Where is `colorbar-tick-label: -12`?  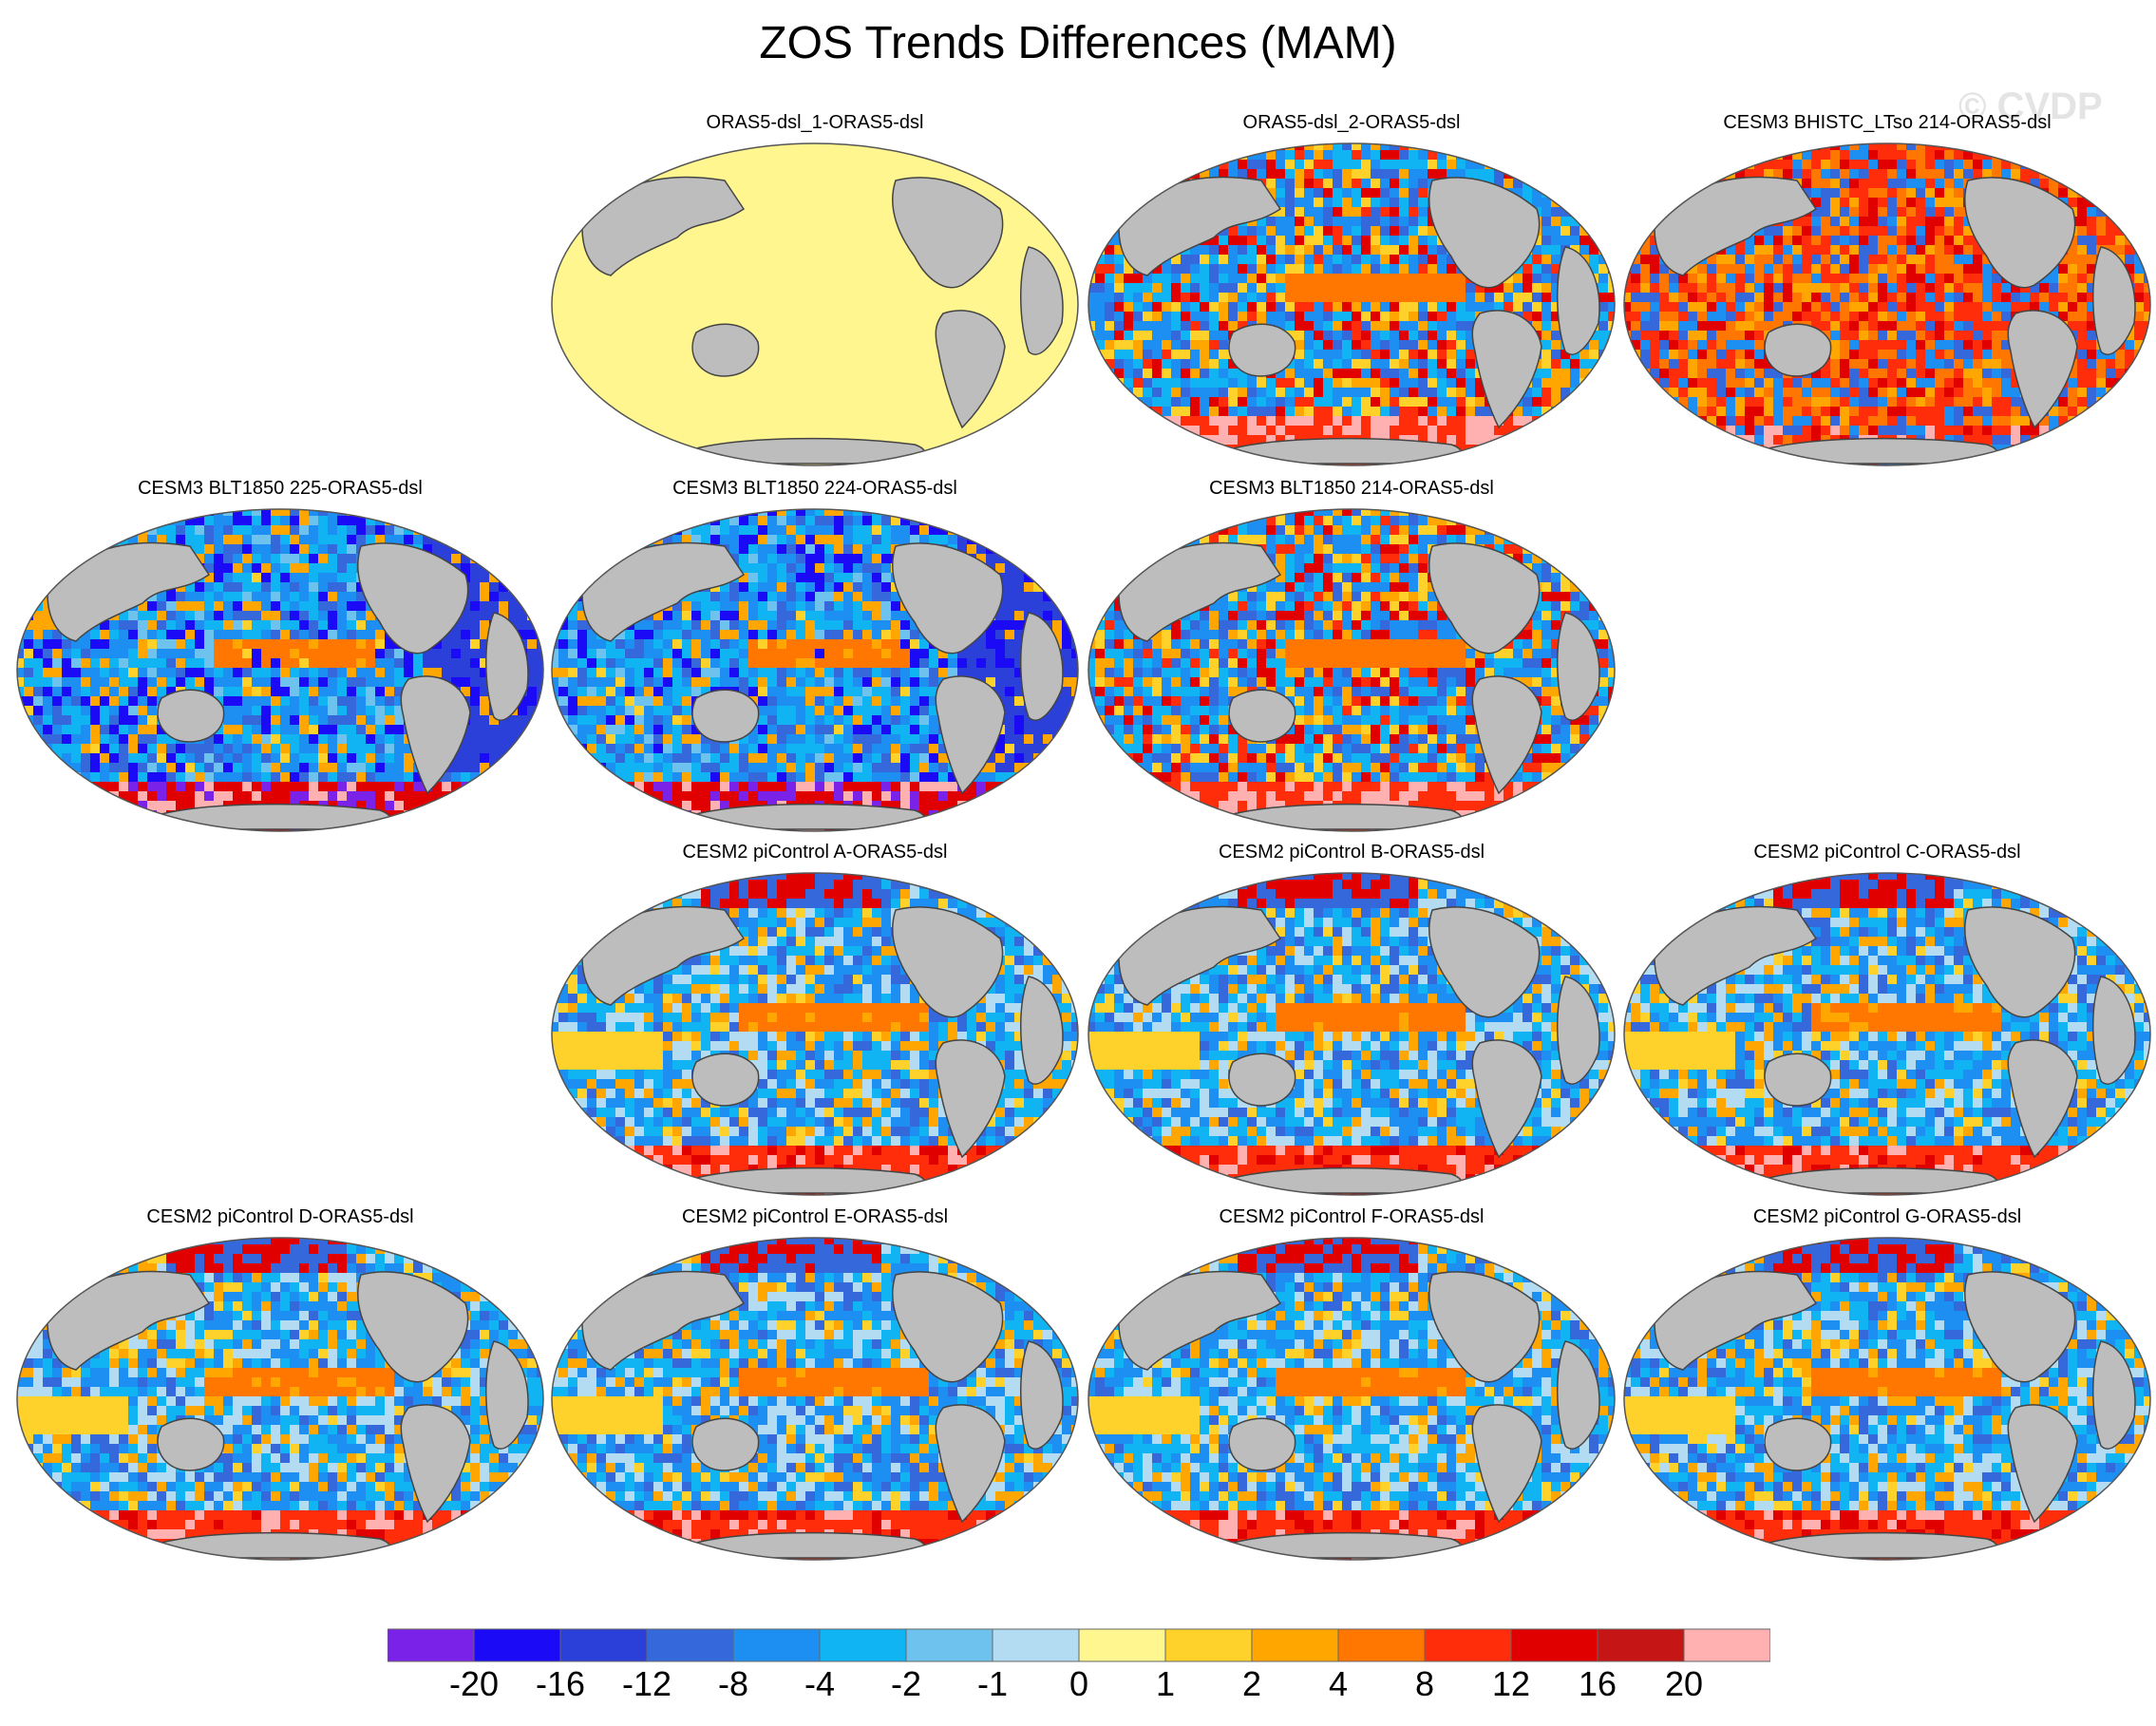
colorbar-tick-label: -12 is located at coordinates (647, 1684).